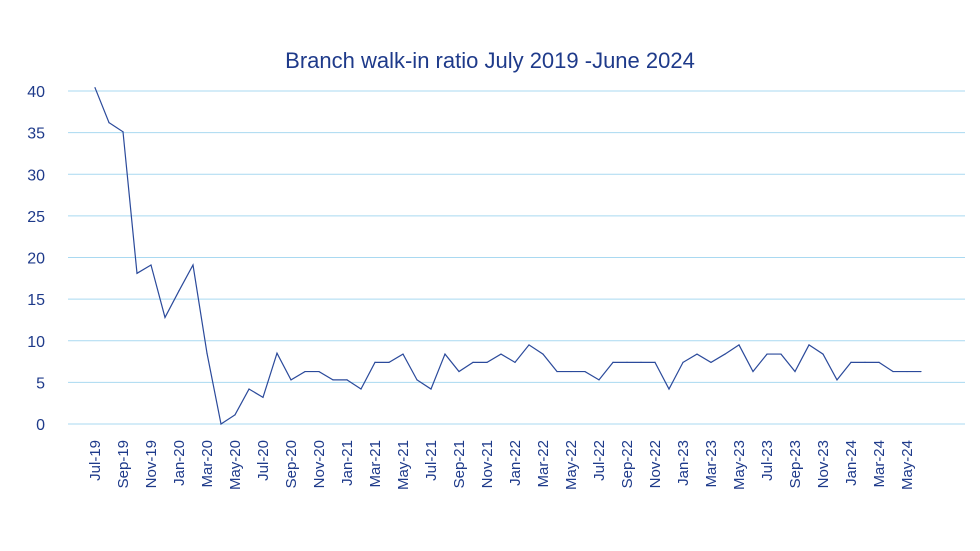 Image resolution: width=980 pixels, height=551 pixels. Describe the element at coordinates (767, 460) in the screenshot. I see `x-tick-label: Jul-23` at that location.